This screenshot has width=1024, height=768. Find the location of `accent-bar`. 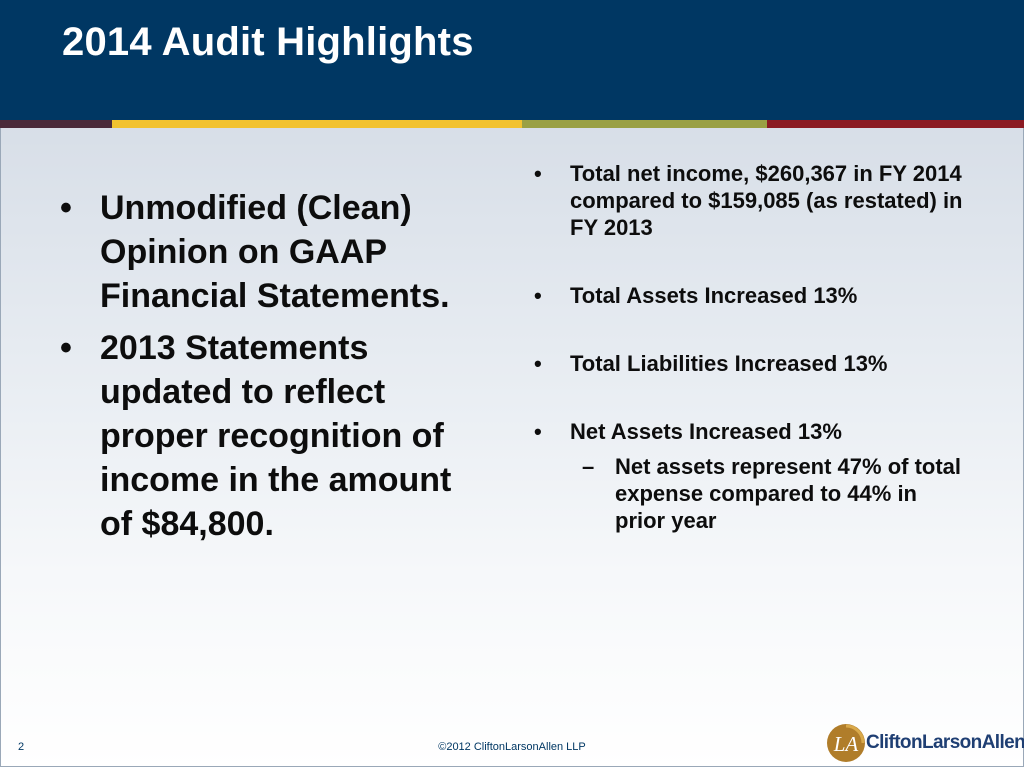

accent-bar is located at coordinates (512, 124).